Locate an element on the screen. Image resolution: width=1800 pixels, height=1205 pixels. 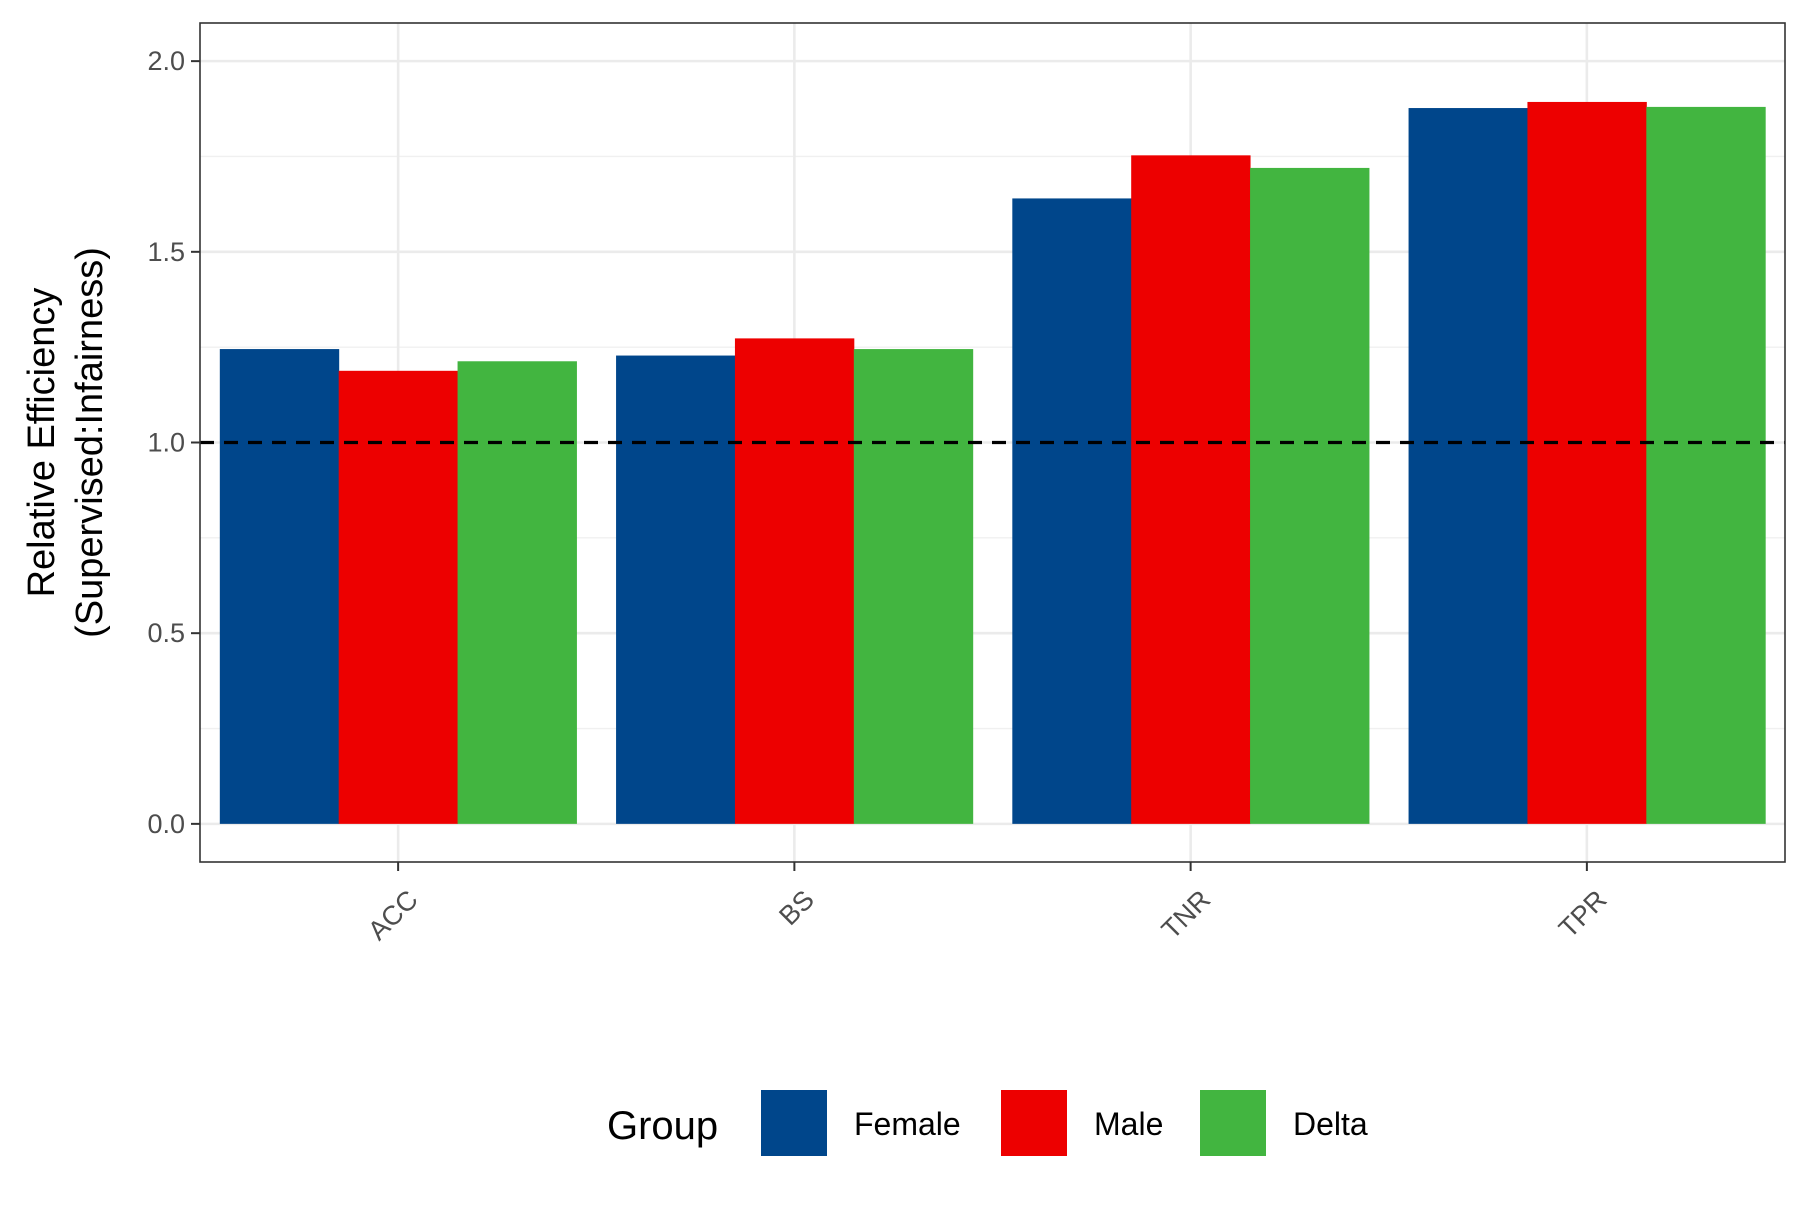
x-tick-label: ACC is located at coordinates (393, 915).